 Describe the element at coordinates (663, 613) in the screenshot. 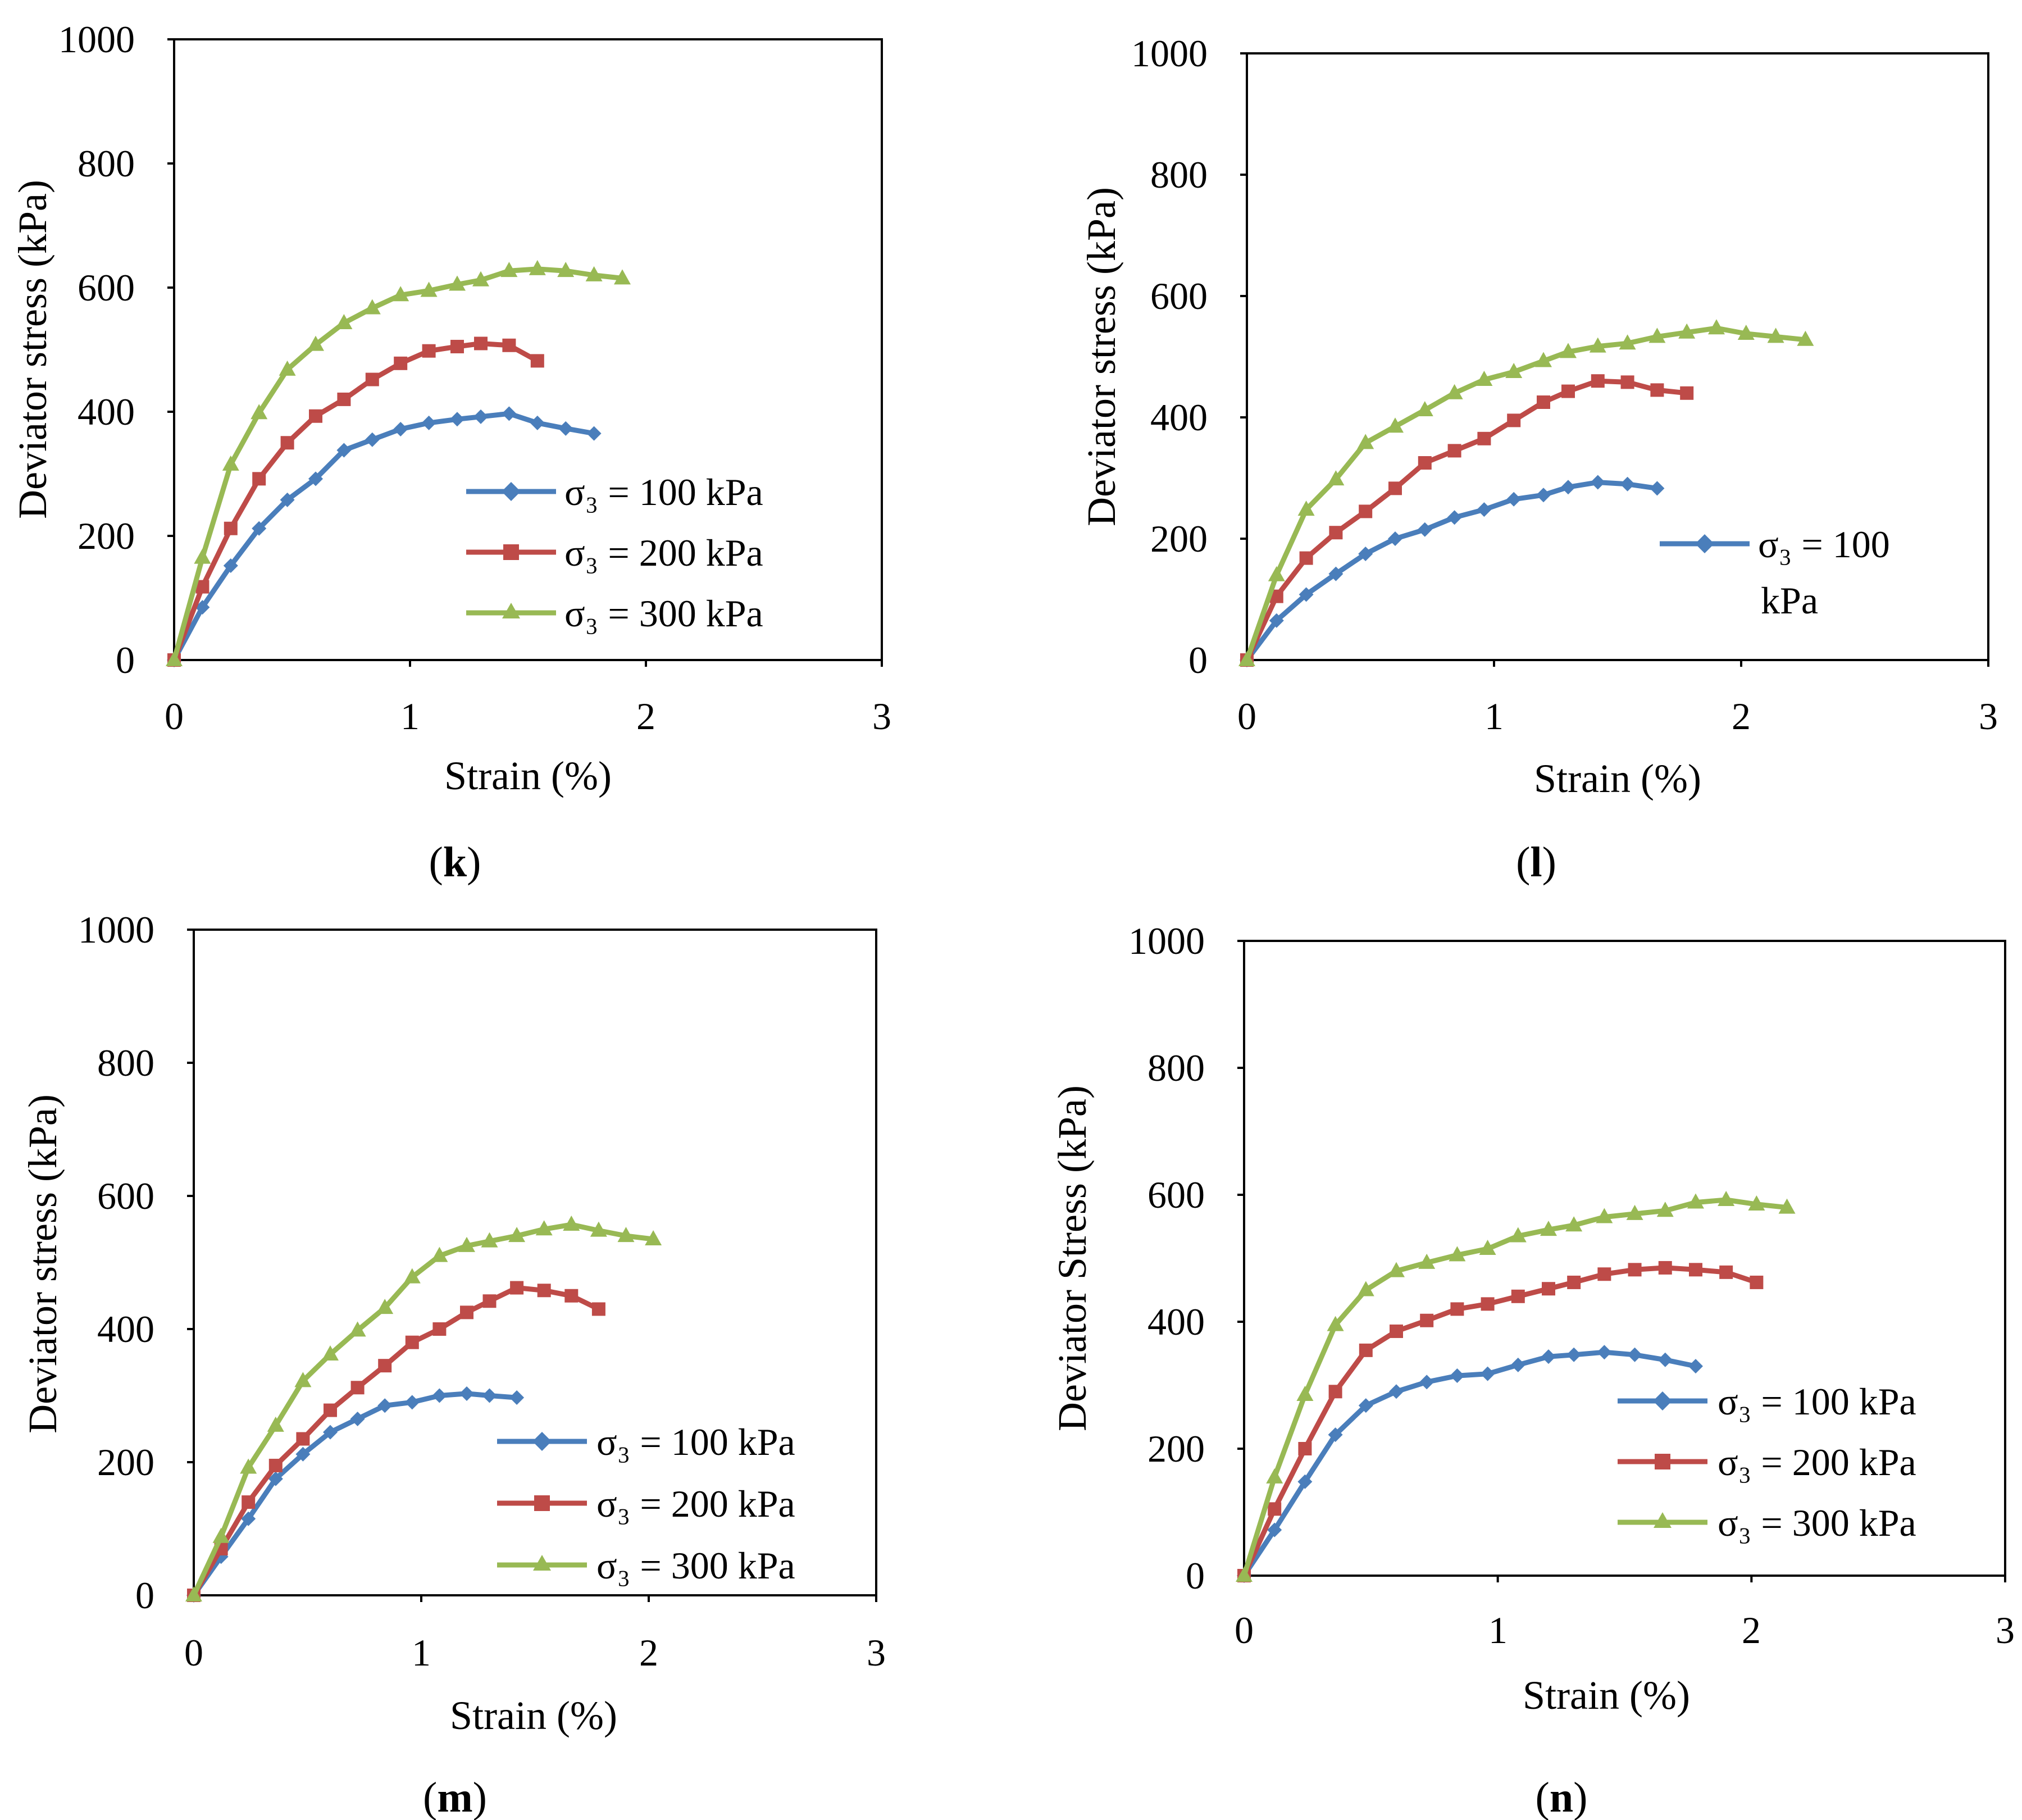

I see `legend-label: σ₃ = 300 kPa` at that location.